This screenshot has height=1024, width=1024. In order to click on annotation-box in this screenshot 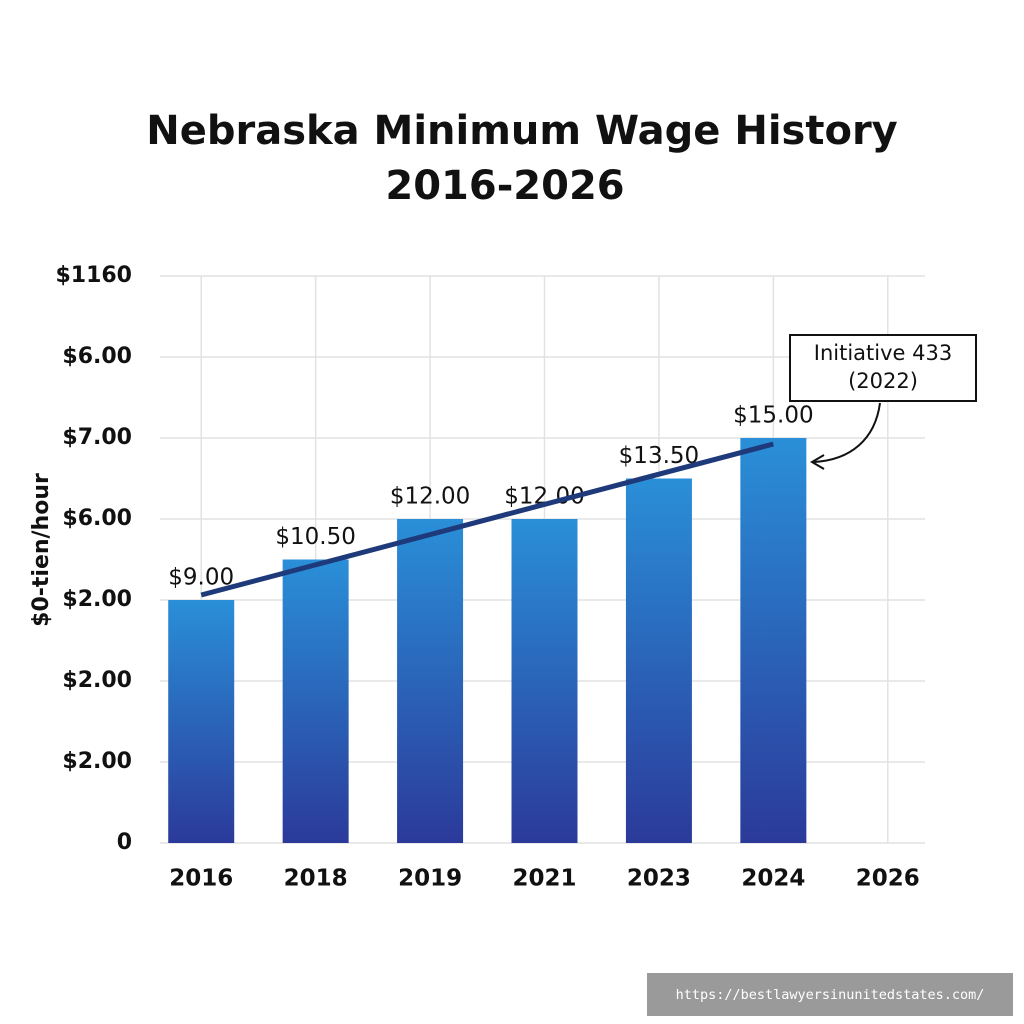, I will do `click(883, 368)`.